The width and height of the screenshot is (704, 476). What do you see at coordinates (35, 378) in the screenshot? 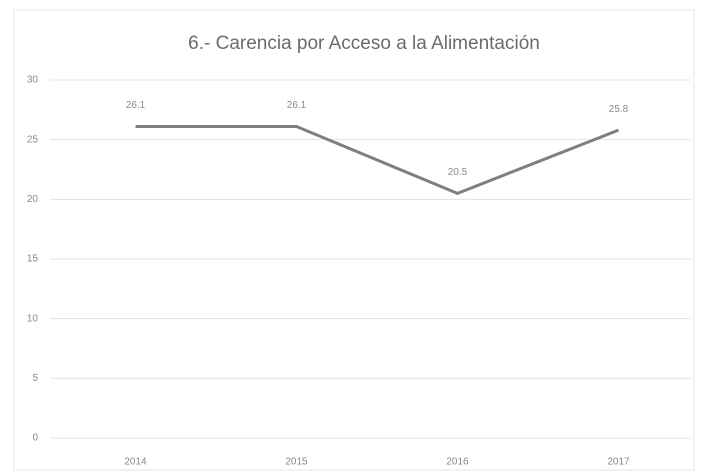
I see `y-tick-label: 5` at bounding box center [35, 378].